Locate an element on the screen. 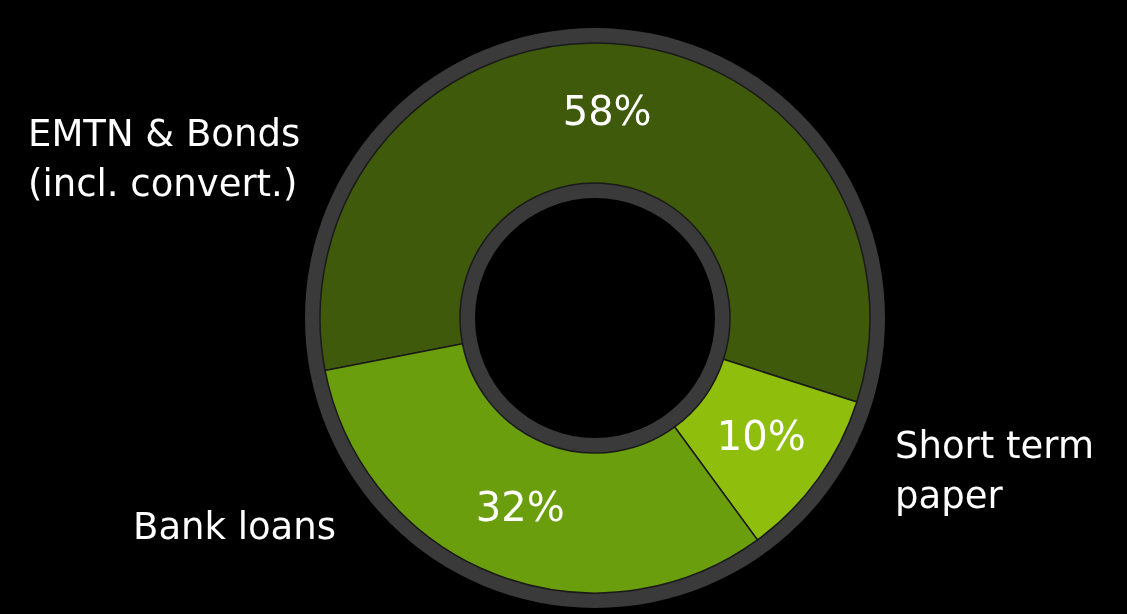 The height and width of the screenshot is (614, 1127). data-label: 58% is located at coordinates (607, 111).